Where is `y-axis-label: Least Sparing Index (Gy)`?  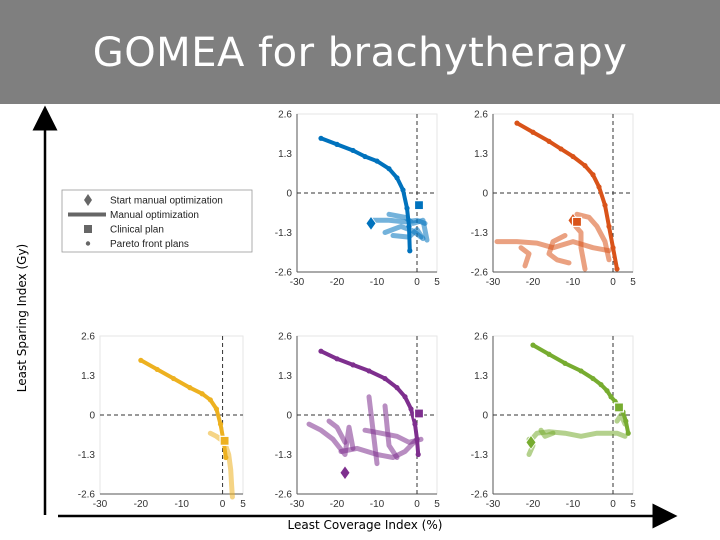
y-axis-label: Least Sparing Index (Gy) is located at coordinates (22, 318).